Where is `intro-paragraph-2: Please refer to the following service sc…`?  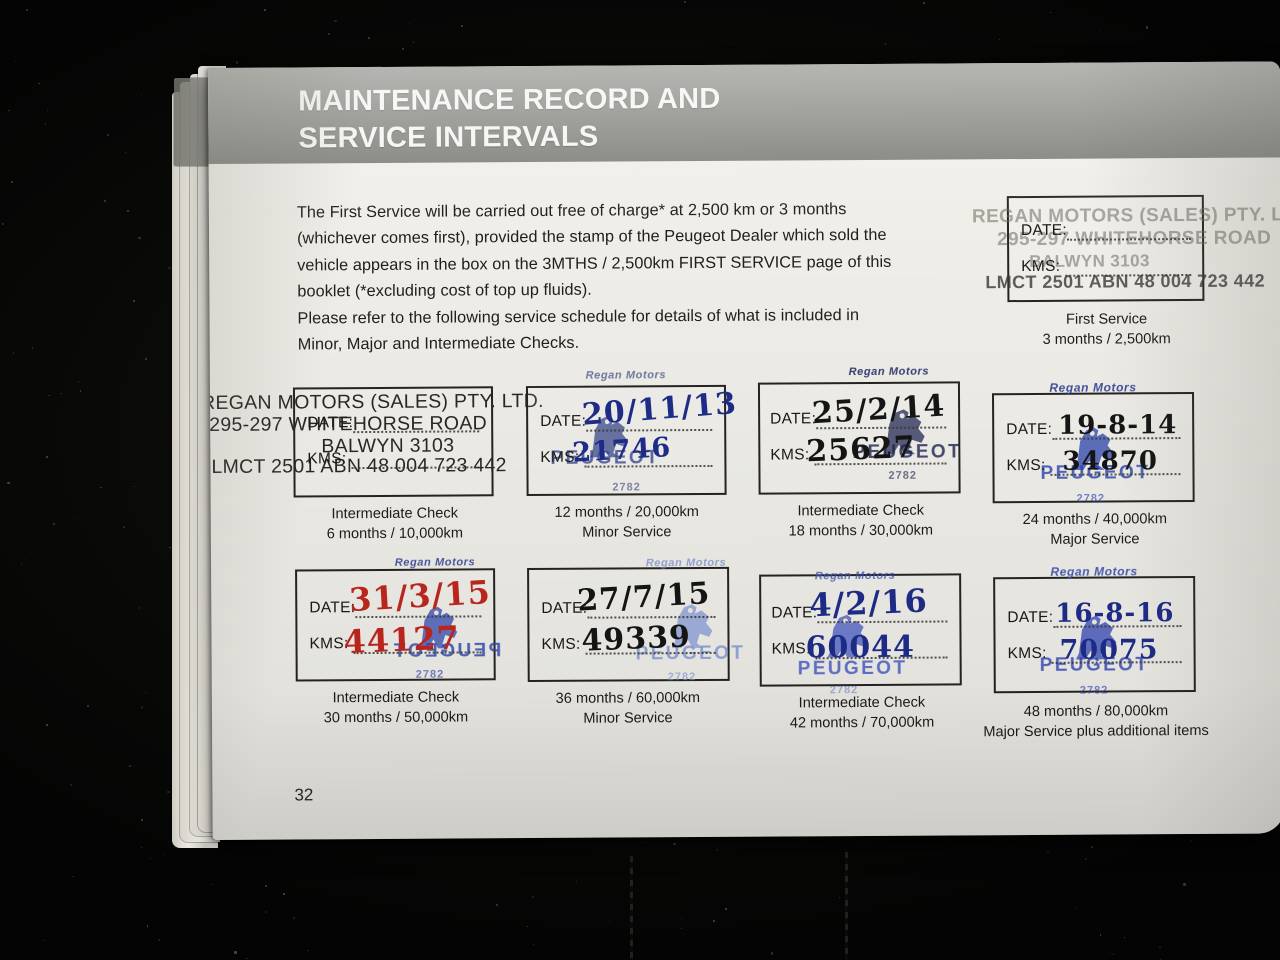 intro-paragraph-2: Please refer to the following service sc… is located at coordinates (578, 330).